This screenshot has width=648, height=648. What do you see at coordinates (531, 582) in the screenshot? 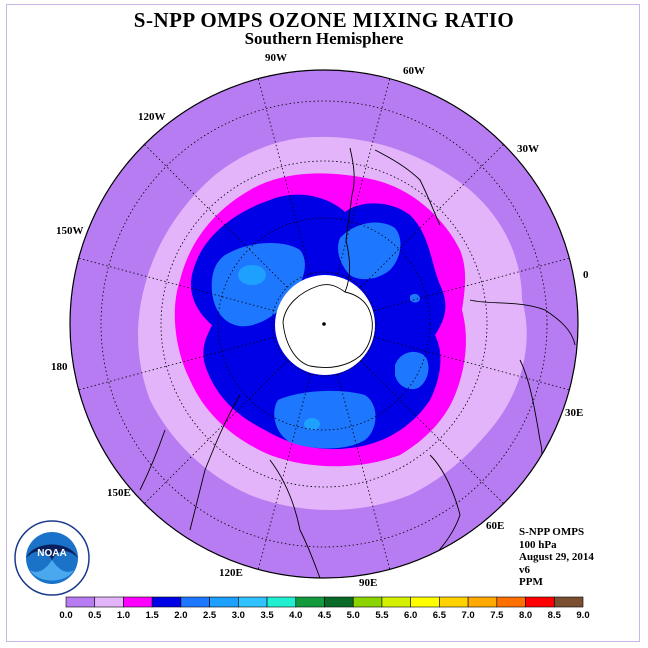
I see `info-units: PPM` at bounding box center [531, 582].